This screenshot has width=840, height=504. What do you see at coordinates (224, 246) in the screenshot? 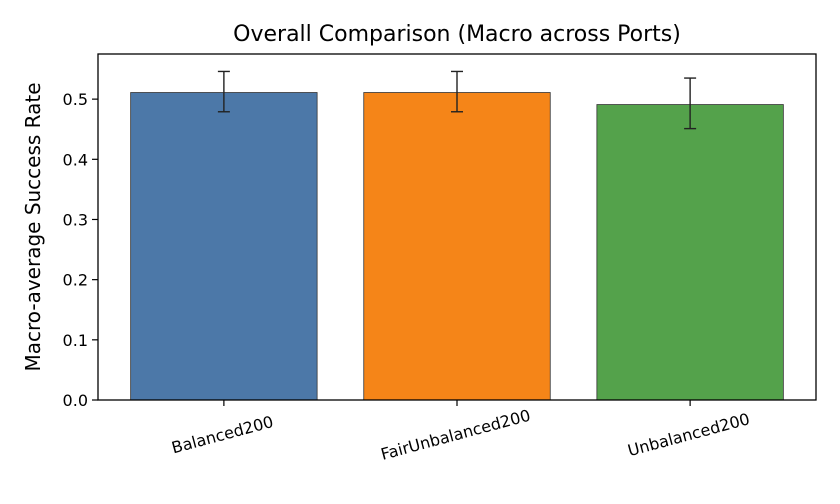
I see `bar-balanced200` at bounding box center [224, 246].